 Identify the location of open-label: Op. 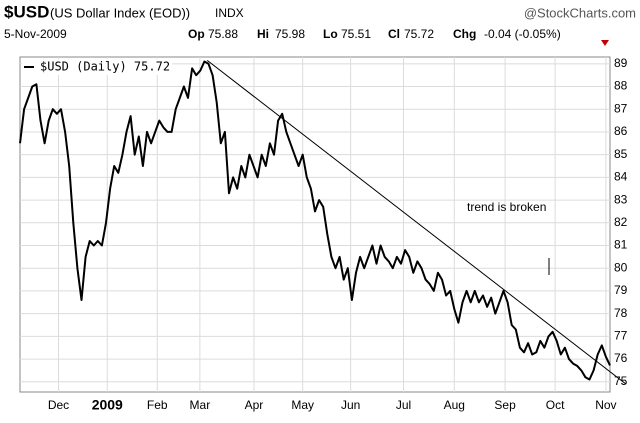
(196, 34).